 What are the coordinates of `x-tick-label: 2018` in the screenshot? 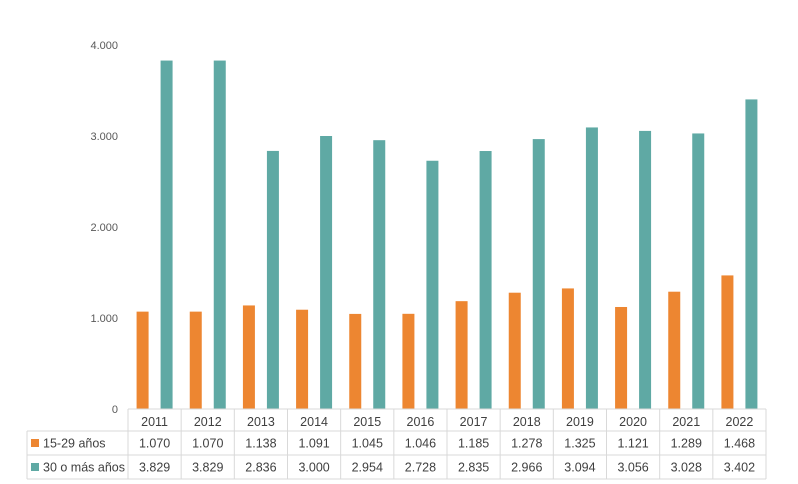 It's located at (527, 422).